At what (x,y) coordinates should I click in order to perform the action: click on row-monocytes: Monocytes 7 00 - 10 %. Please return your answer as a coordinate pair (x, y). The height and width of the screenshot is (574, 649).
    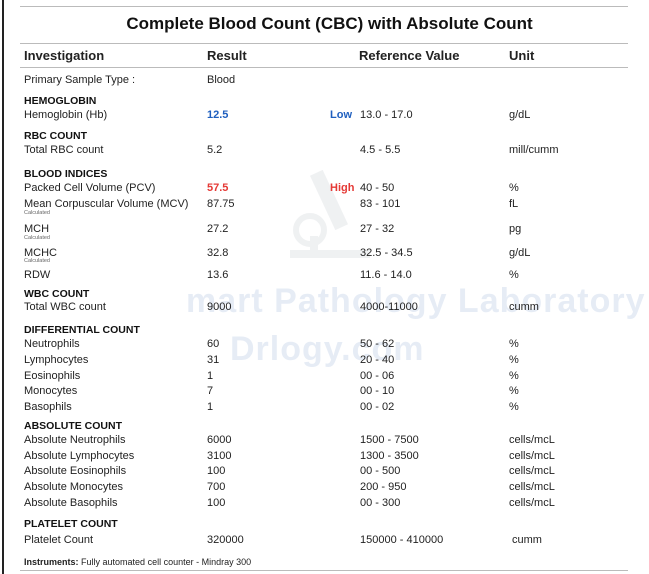
    Looking at the image, I should click on (324, 391).